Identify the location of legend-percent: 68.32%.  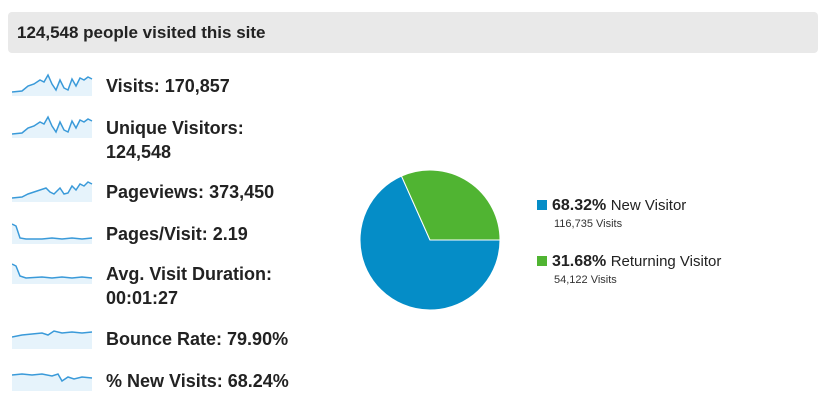
(579, 205).